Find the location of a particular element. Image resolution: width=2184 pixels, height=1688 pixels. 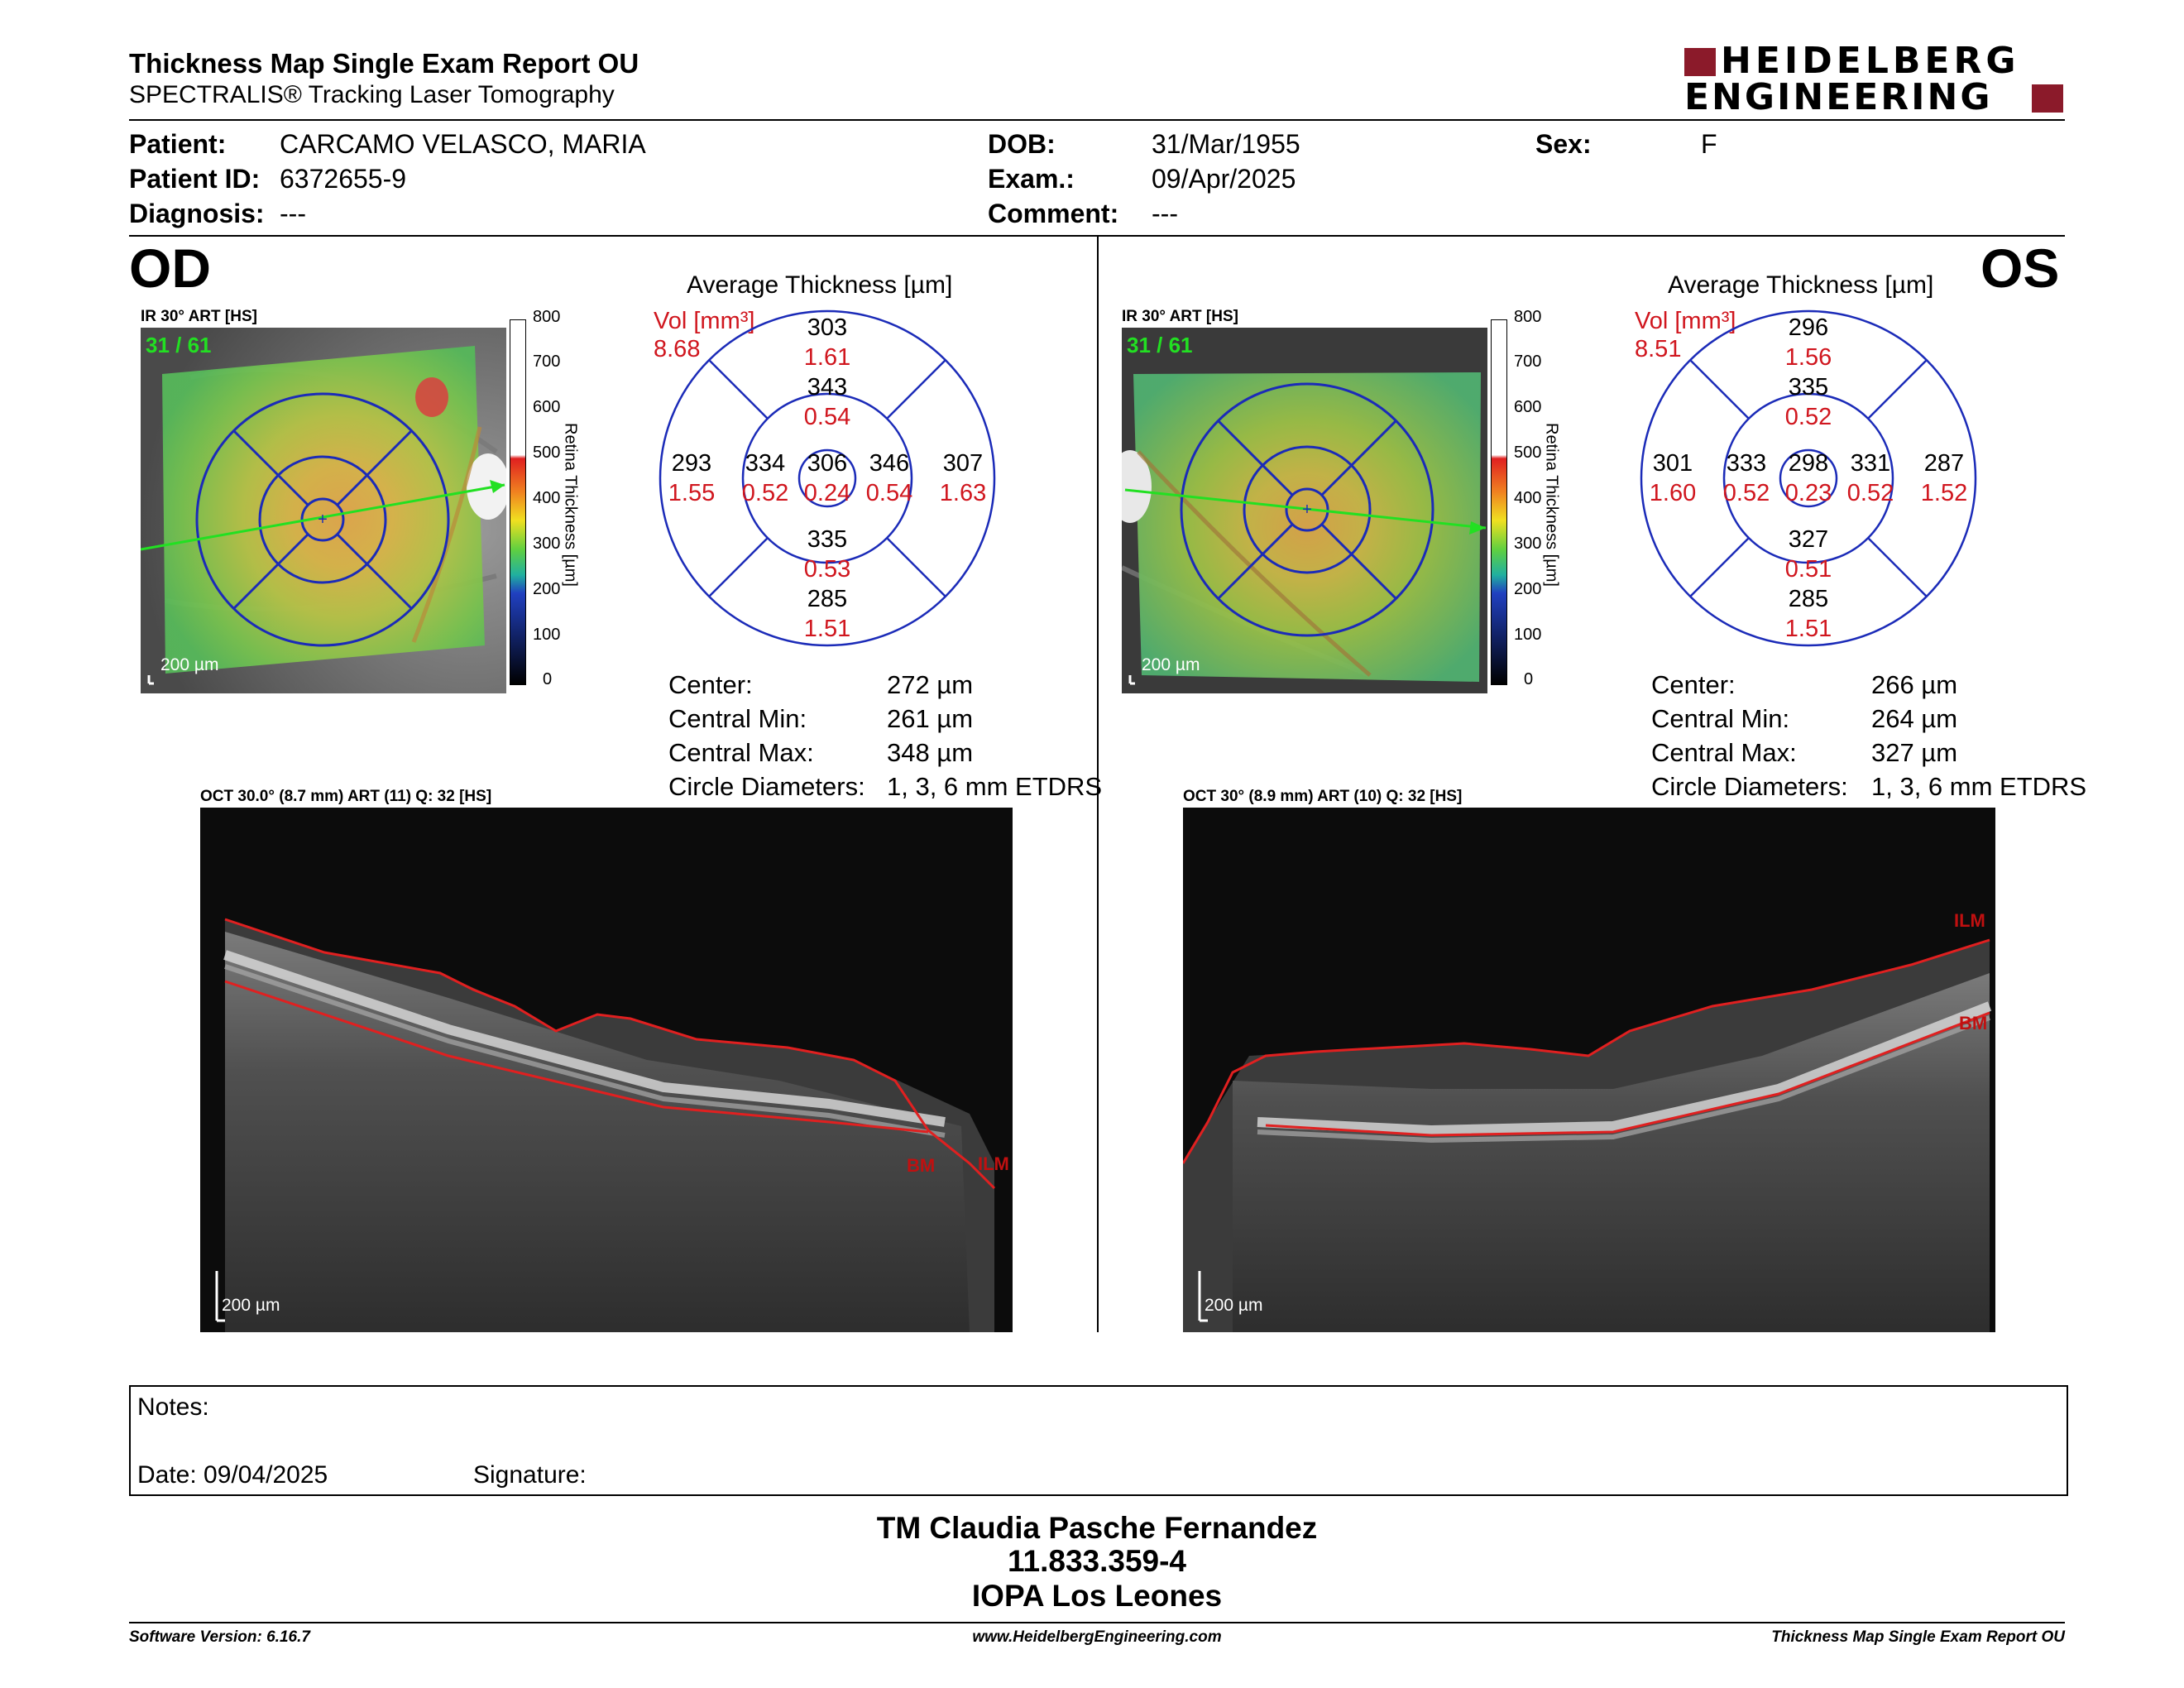

od-colorbar-title: Retina Thickness [µm] is located at coordinates (570, 505).